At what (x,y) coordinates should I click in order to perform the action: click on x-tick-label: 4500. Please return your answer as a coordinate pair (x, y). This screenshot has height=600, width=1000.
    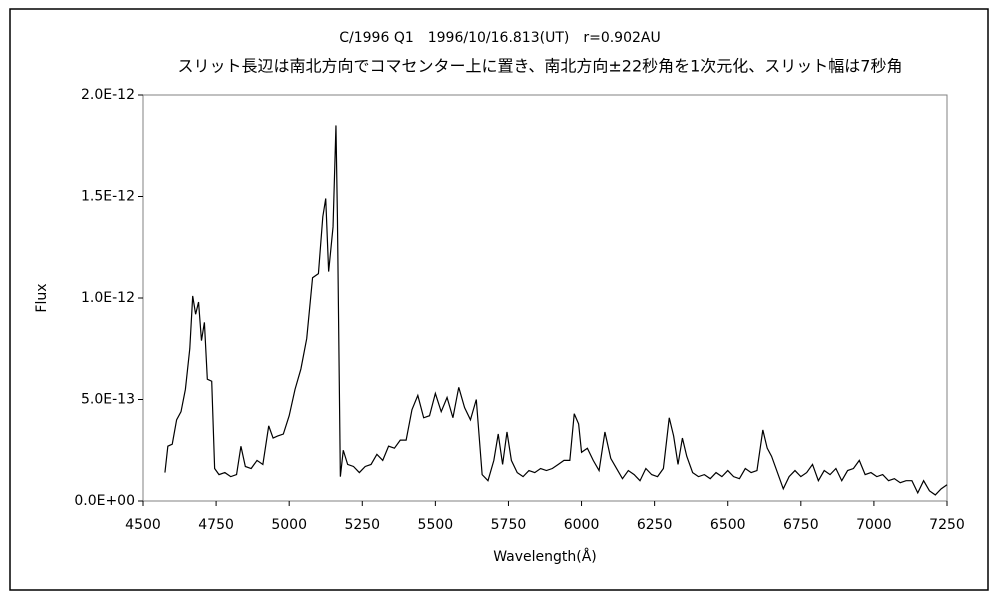
    Looking at the image, I should click on (143, 525).